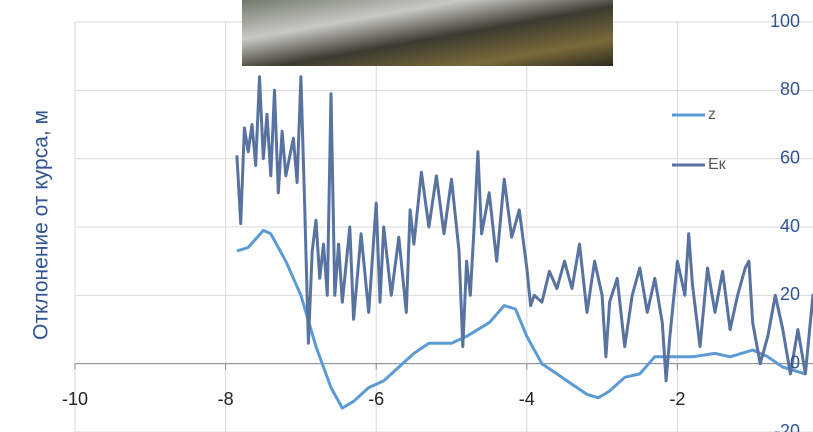  Describe the element at coordinates (226, 399) in the screenshot. I see `x-tick-label: -8` at that location.